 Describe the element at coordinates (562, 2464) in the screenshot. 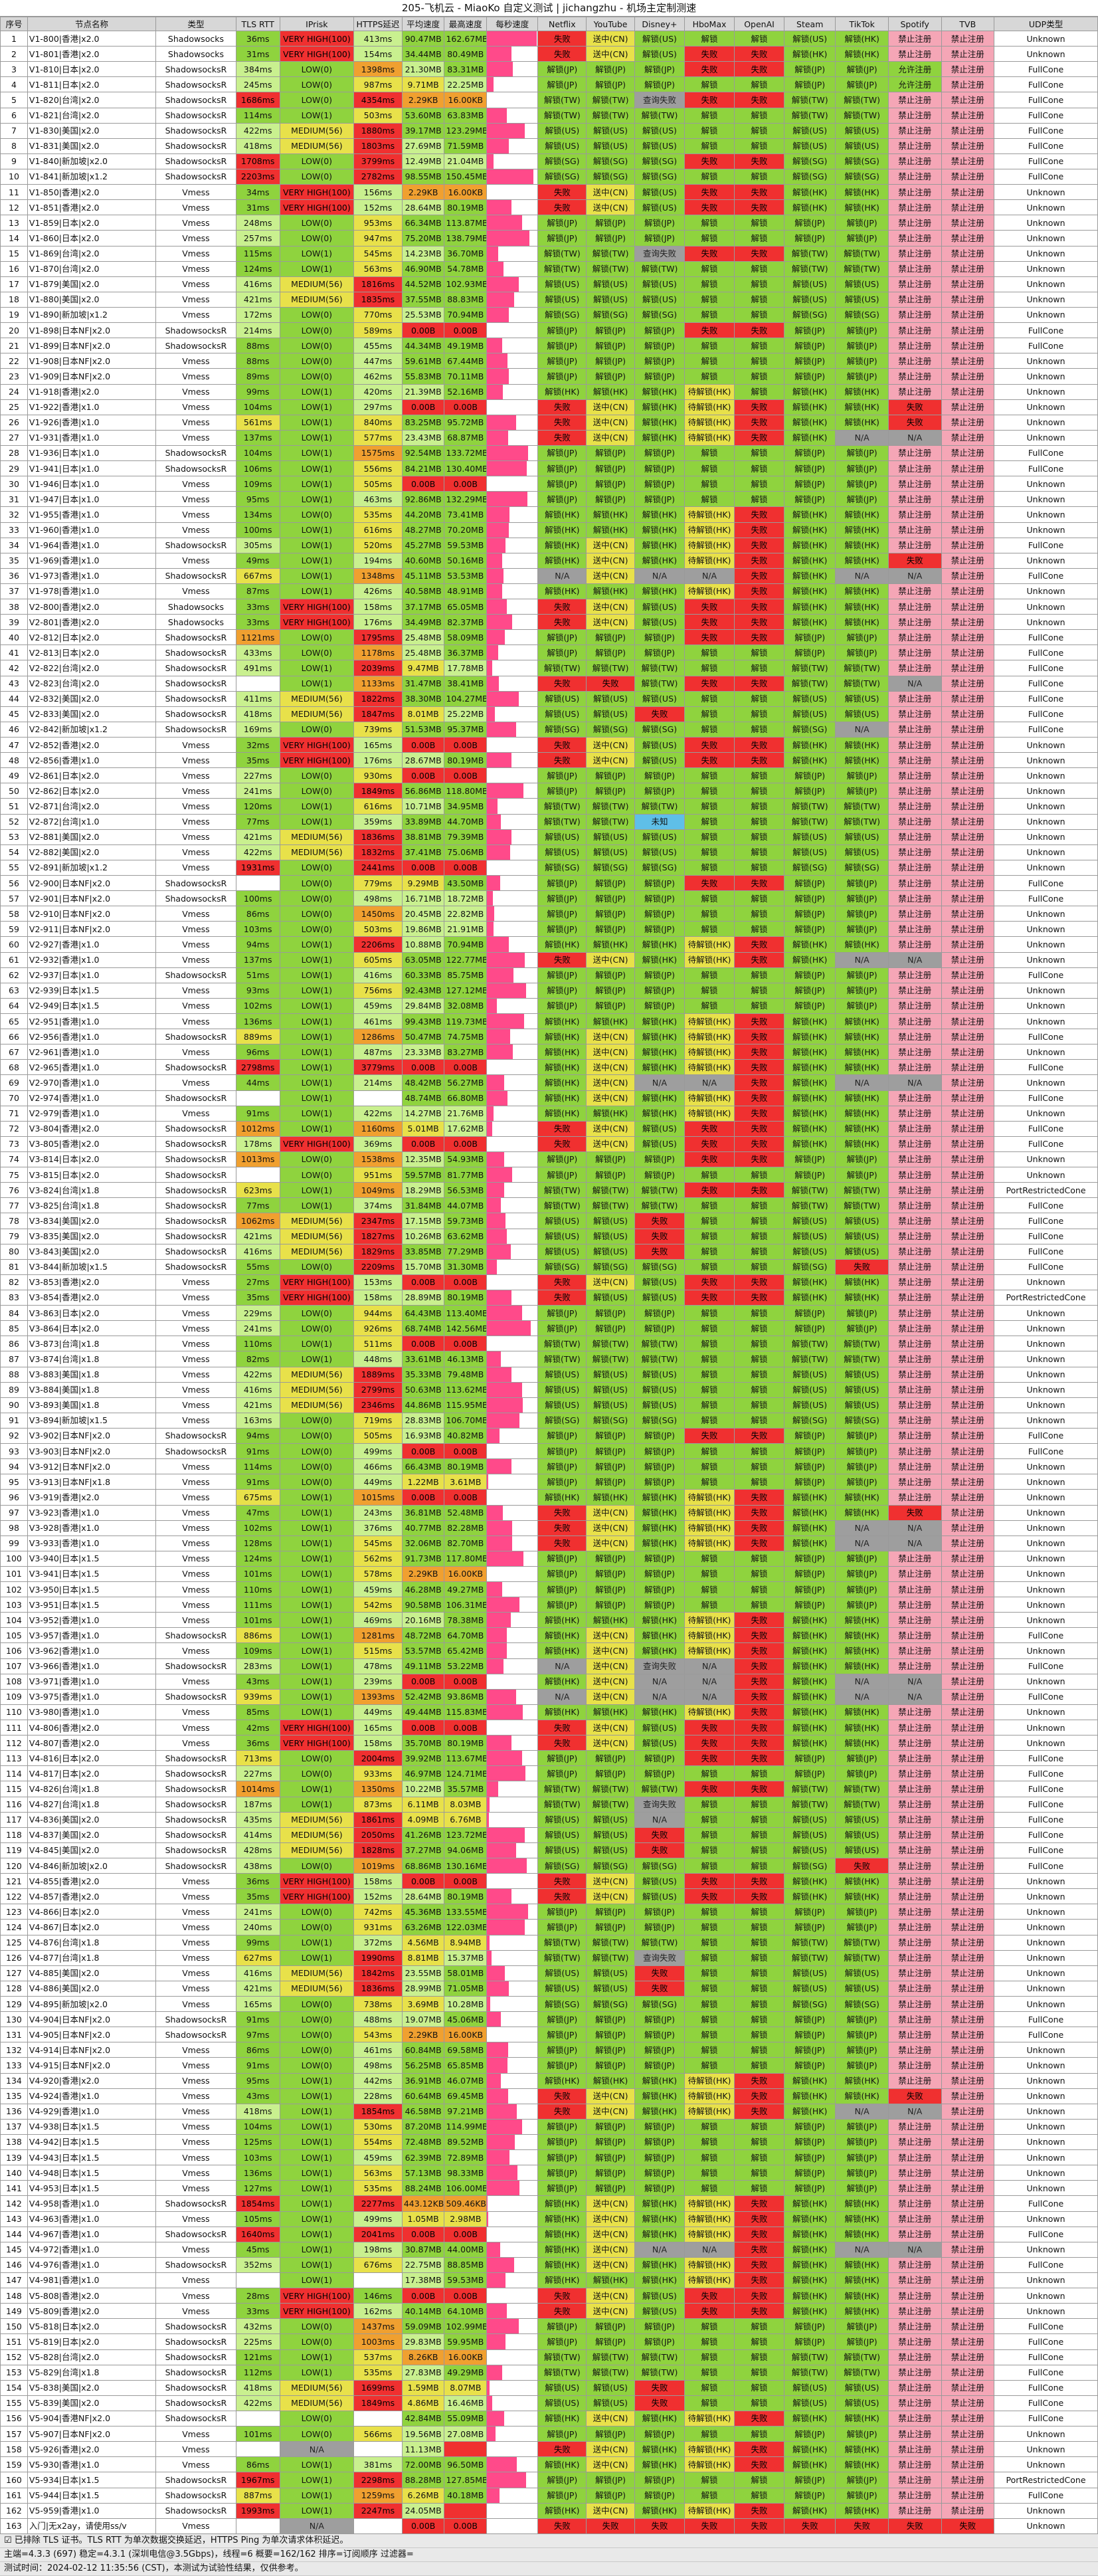

I see `unlock-8: 解锁(HK)` at that location.